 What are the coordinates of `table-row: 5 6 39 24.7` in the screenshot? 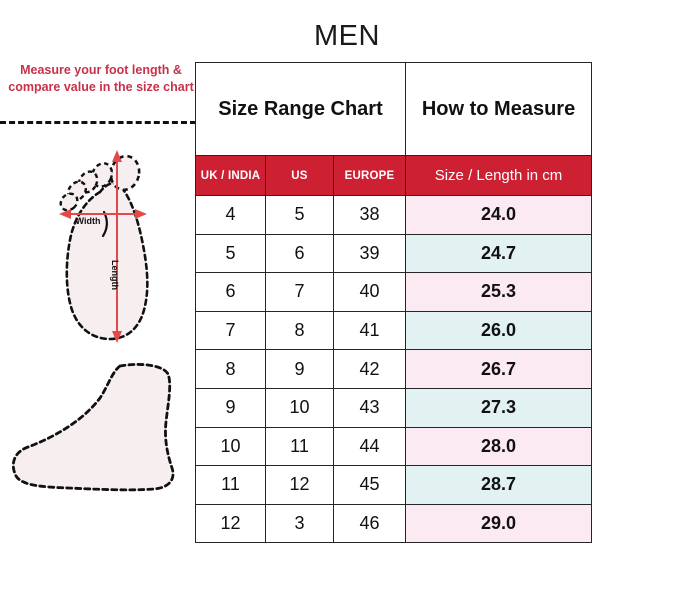 It's located at (394, 253).